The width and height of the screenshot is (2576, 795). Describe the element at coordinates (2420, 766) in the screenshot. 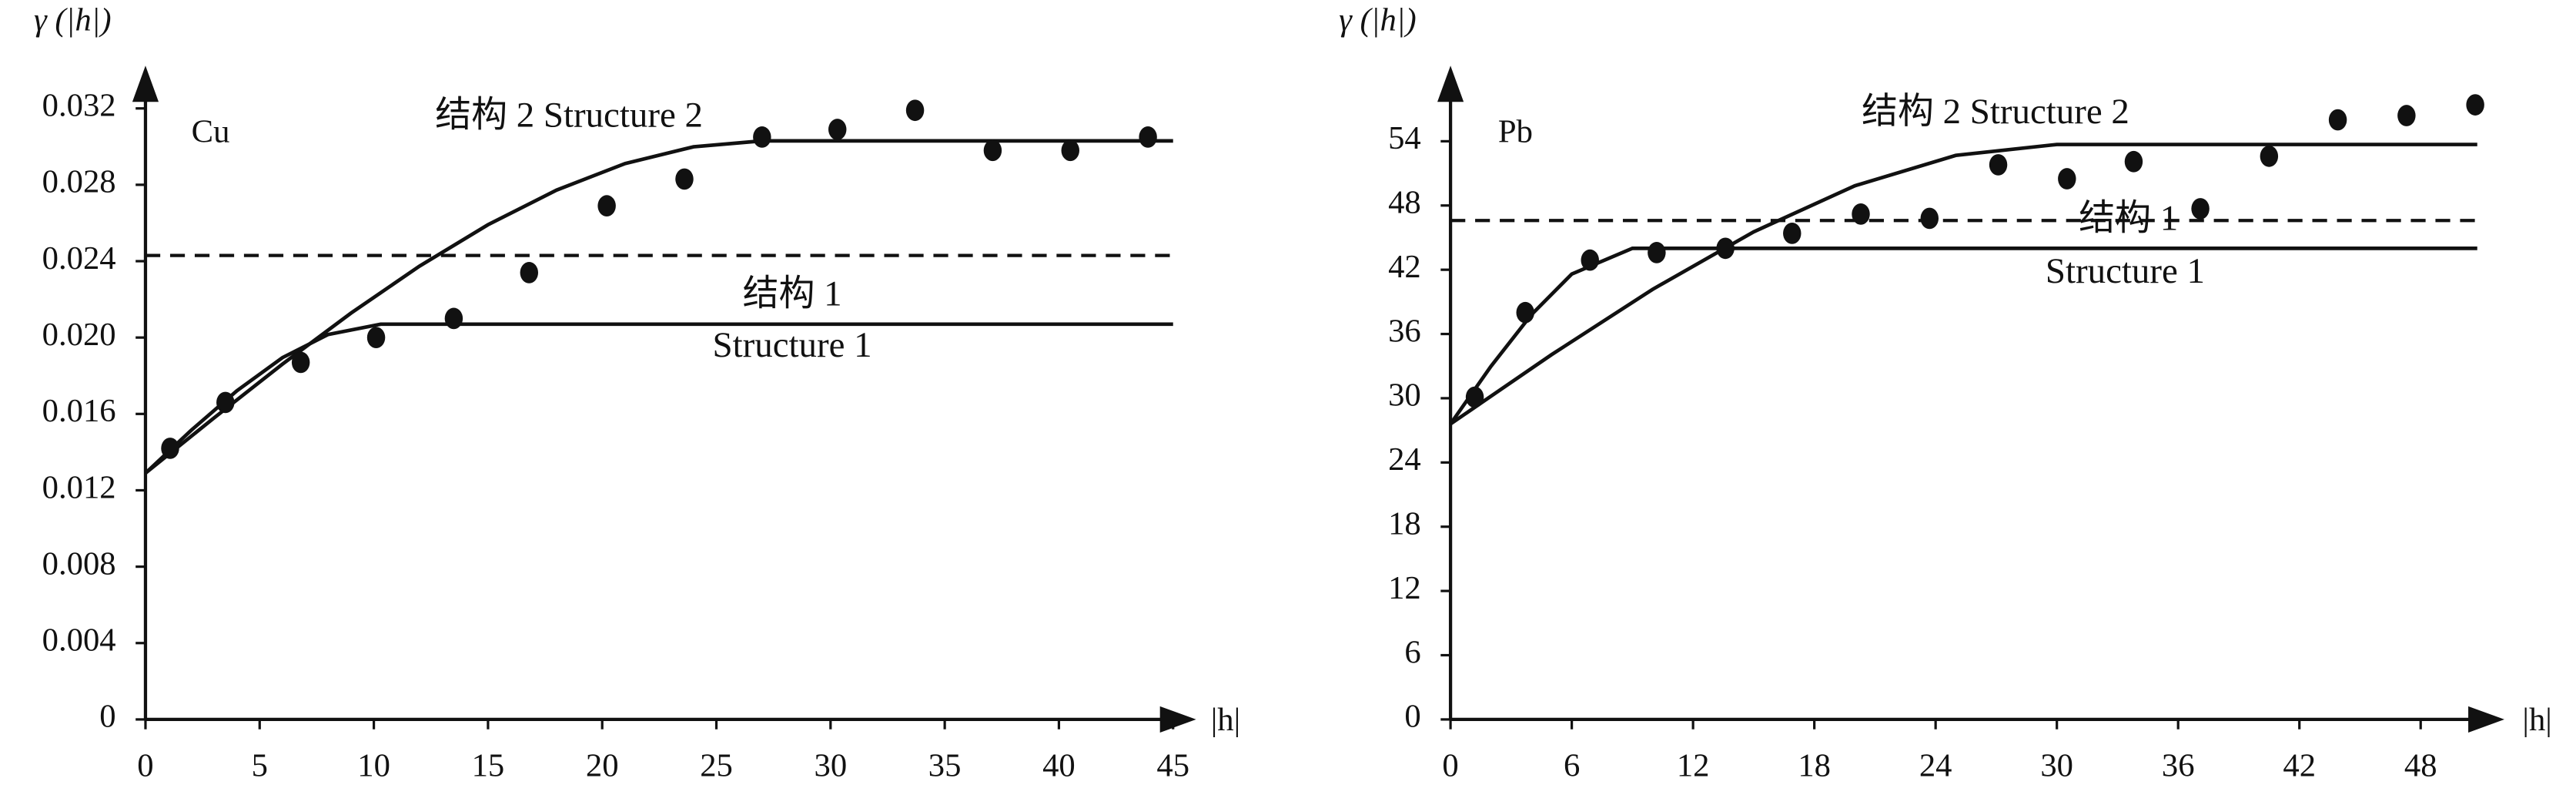

I see `x-tick-label: 48` at that location.